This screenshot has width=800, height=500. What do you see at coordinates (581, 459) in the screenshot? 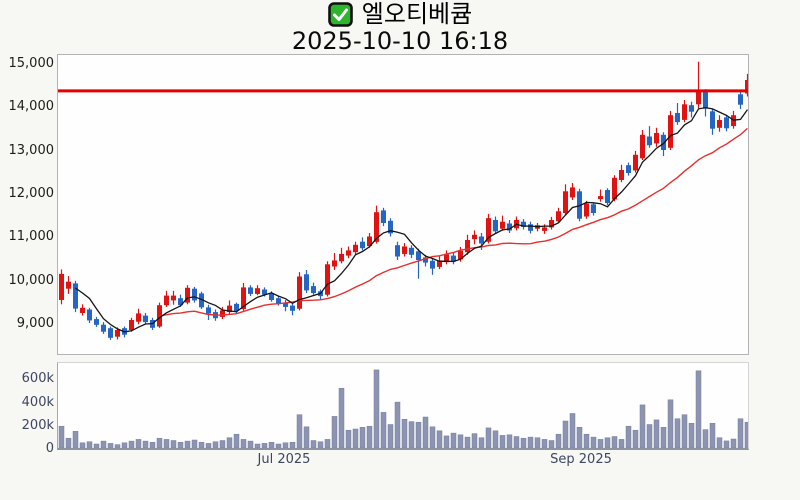
I see `time-axis-label-sep: Sep 2025` at bounding box center [581, 459].